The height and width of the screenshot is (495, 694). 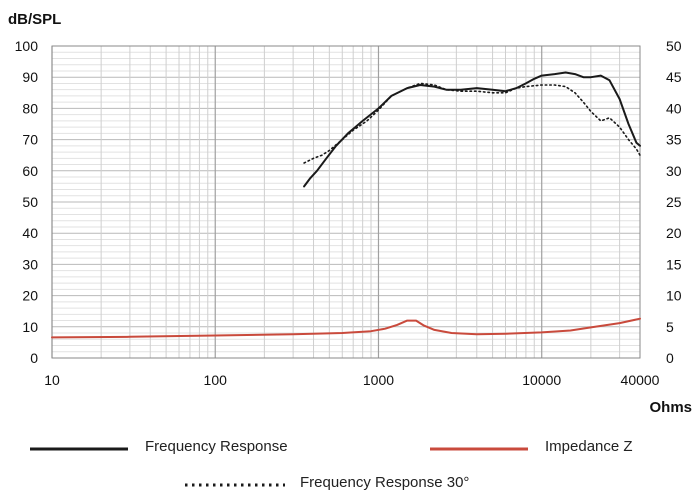 What do you see at coordinates (34, 358) in the screenshot?
I see `y-left-tick-label: 0` at bounding box center [34, 358].